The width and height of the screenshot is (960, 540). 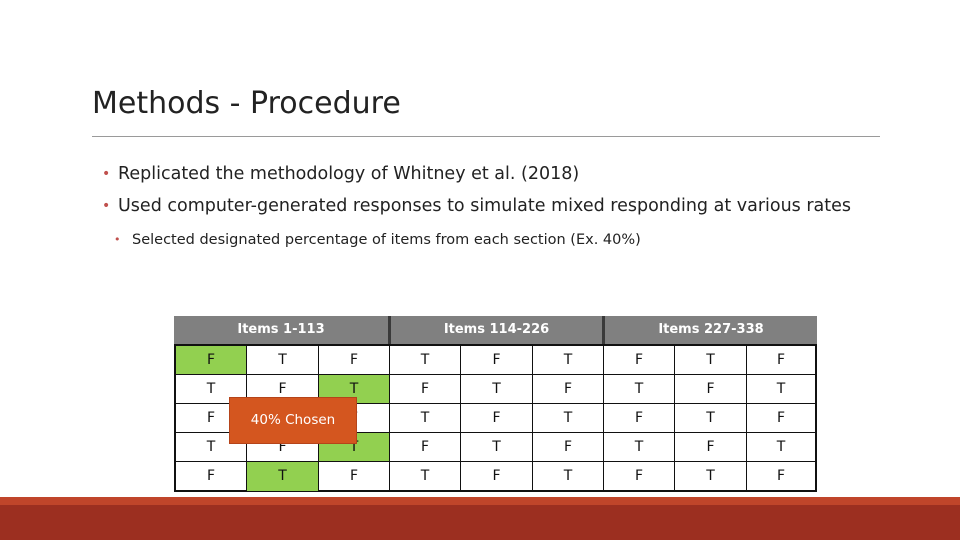 What do you see at coordinates (246, 103) in the screenshot?
I see `slide-title: Methods - Procedure` at bounding box center [246, 103].